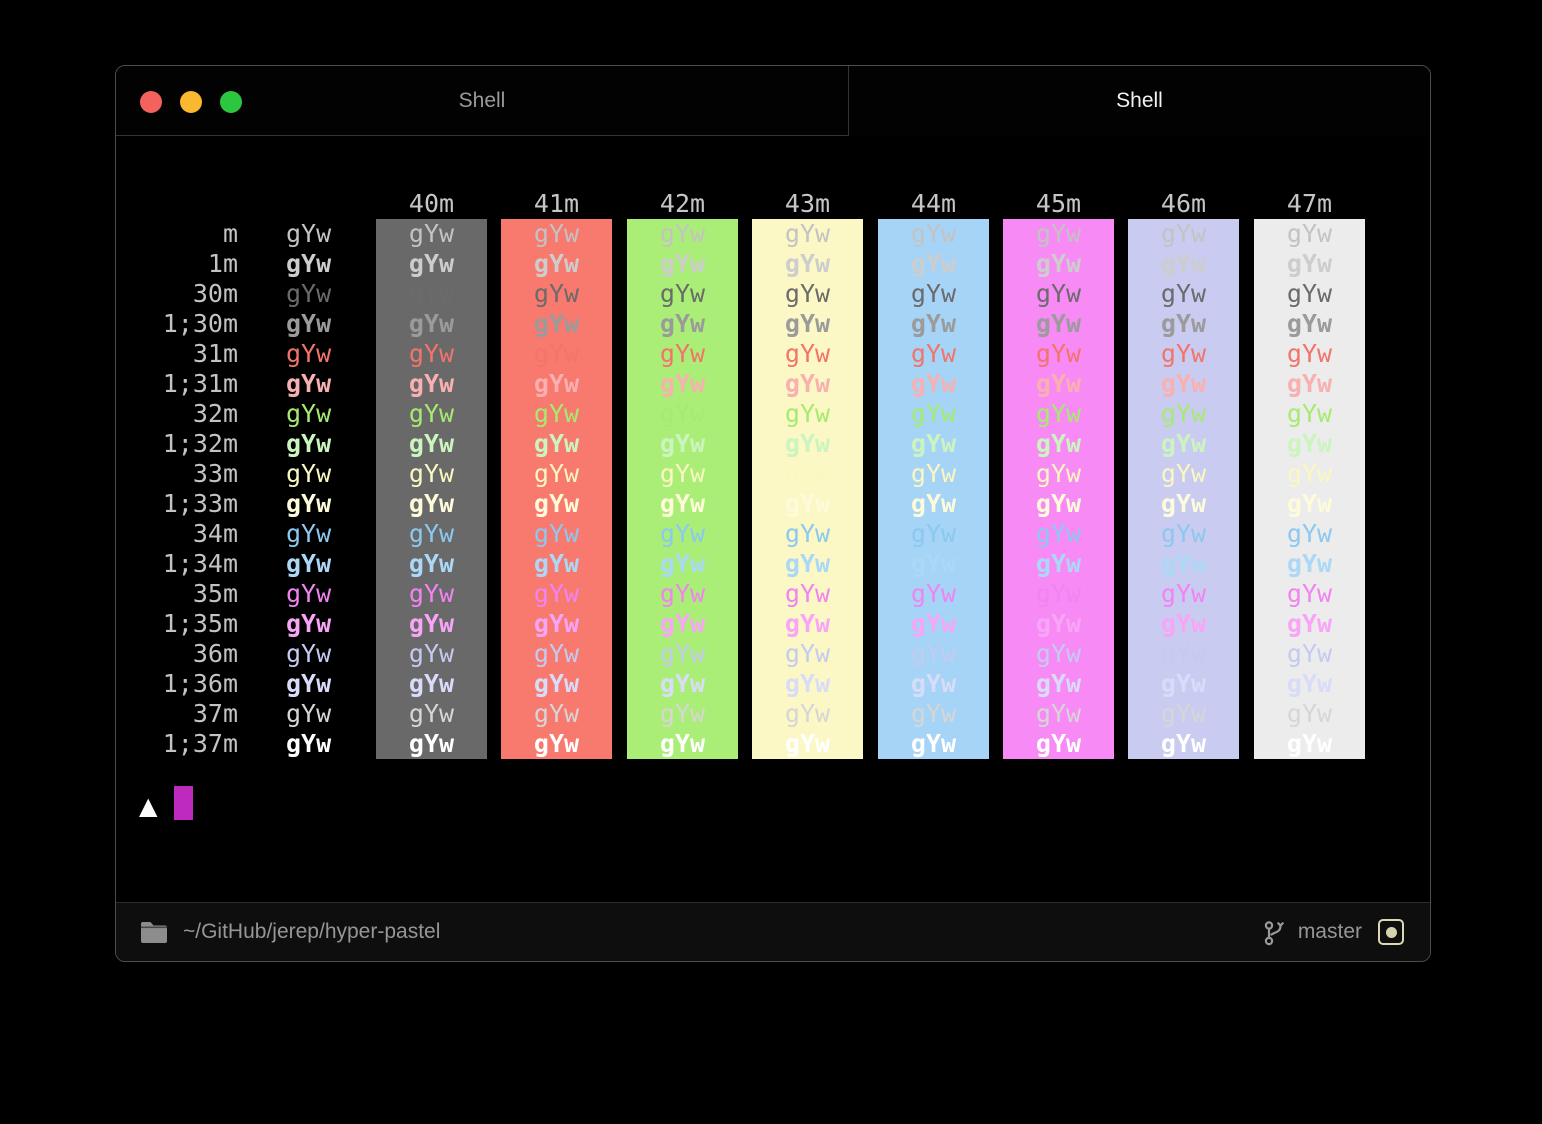  Describe the element at coordinates (1329, 931) in the screenshot. I see `git-branch-name: master` at that location.